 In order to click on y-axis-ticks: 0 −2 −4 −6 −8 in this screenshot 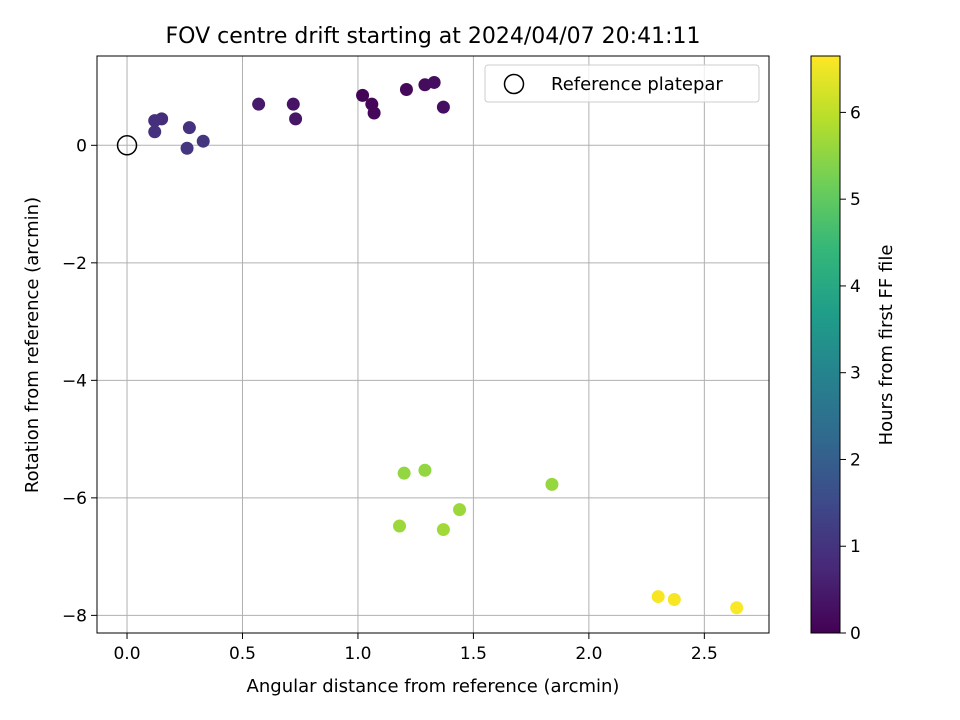, I will do `click(79, 381)`.